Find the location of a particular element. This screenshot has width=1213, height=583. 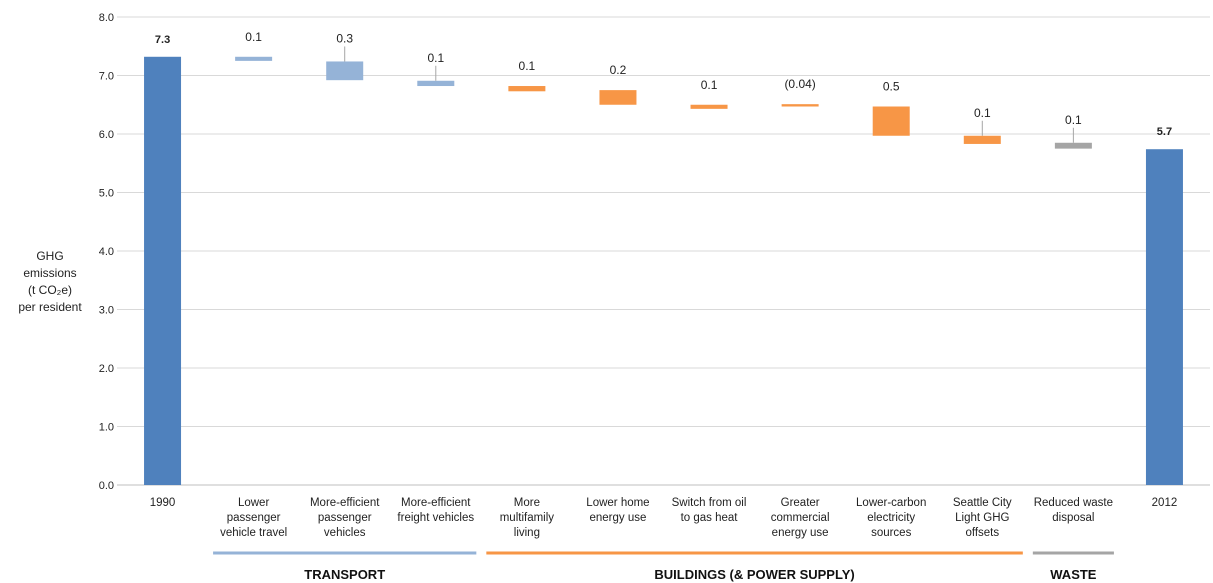

x-category-label: Lower is located at coordinates (253, 503).